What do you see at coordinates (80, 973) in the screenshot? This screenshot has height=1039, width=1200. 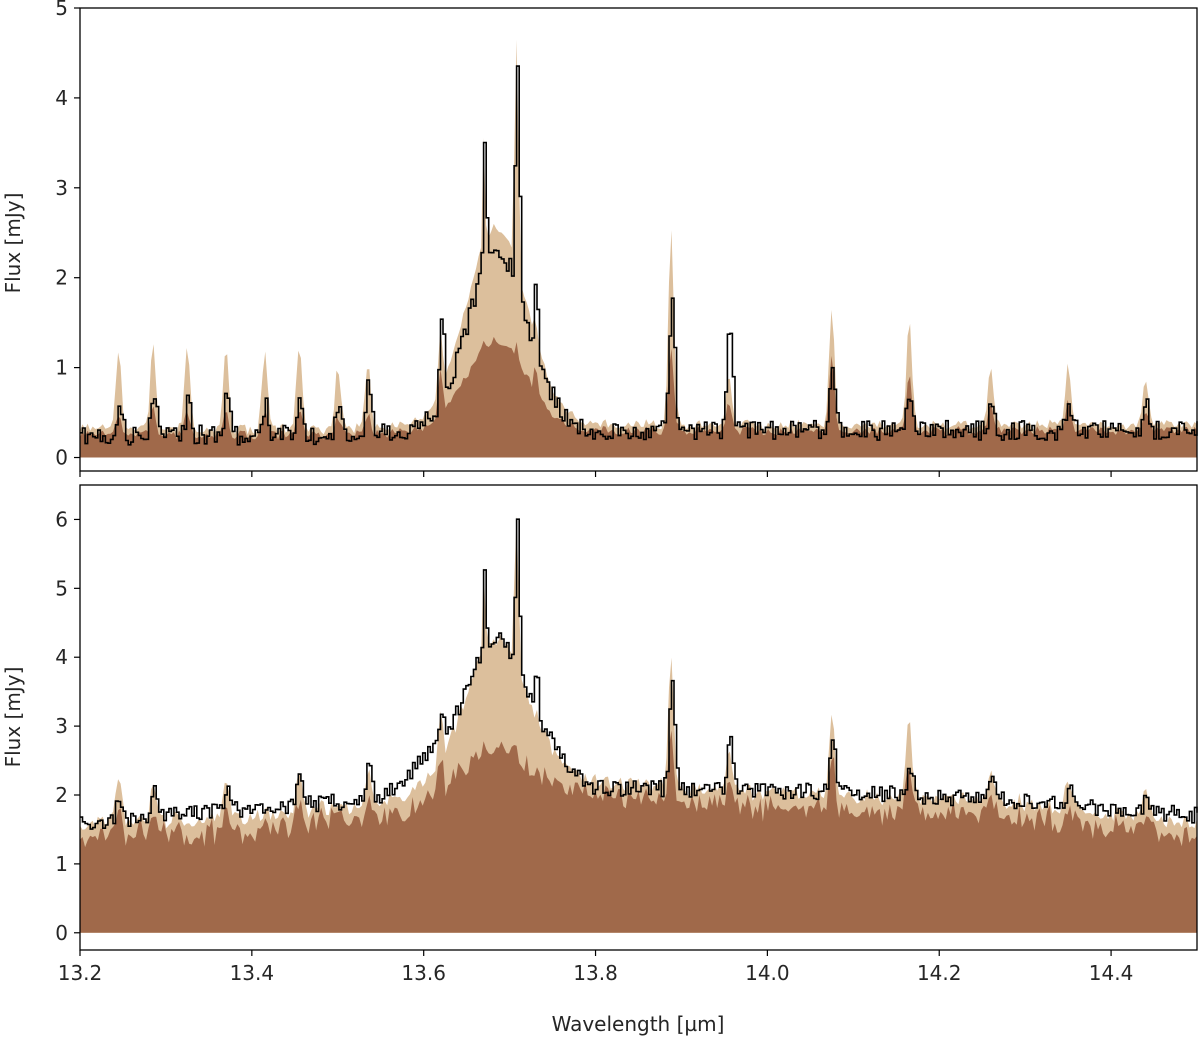 I see `x-tick-label: 13.2` at bounding box center [80, 973].